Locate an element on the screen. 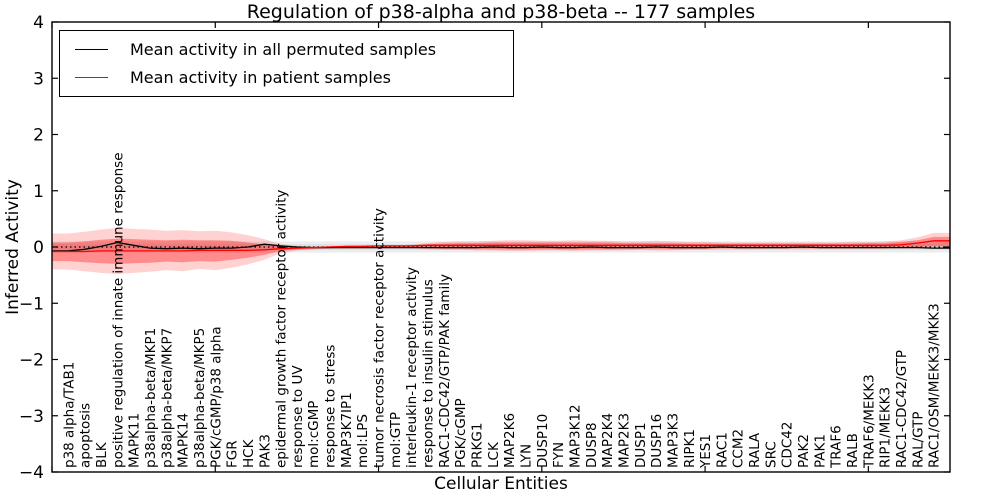 This screenshot has height=500, width=1000. x-tick-label: interleukin-1 receptor activity is located at coordinates (412, 367).